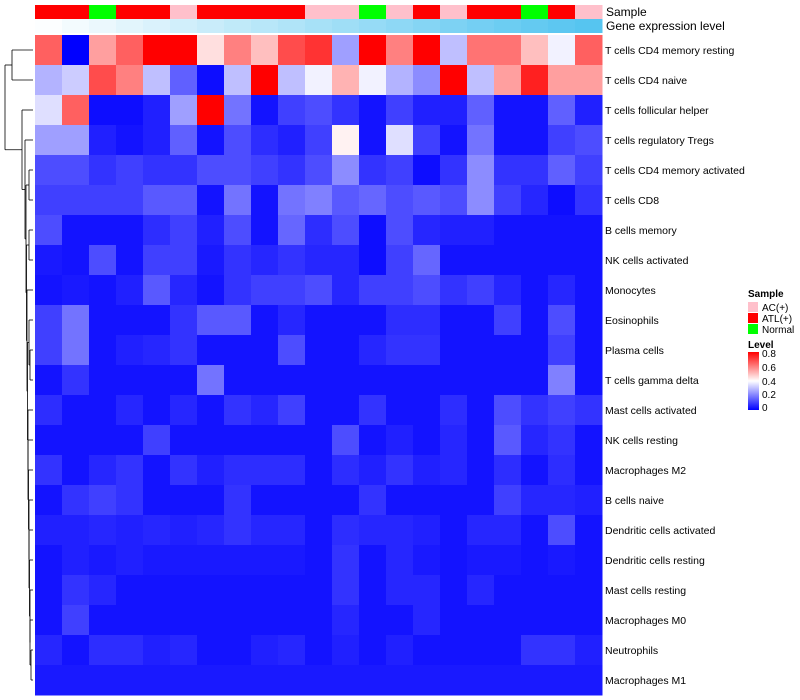 This screenshot has height=700, width=800. What do you see at coordinates (130, 26) in the screenshot?
I see `expression-annot-cell` at bounding box center [130, 26].